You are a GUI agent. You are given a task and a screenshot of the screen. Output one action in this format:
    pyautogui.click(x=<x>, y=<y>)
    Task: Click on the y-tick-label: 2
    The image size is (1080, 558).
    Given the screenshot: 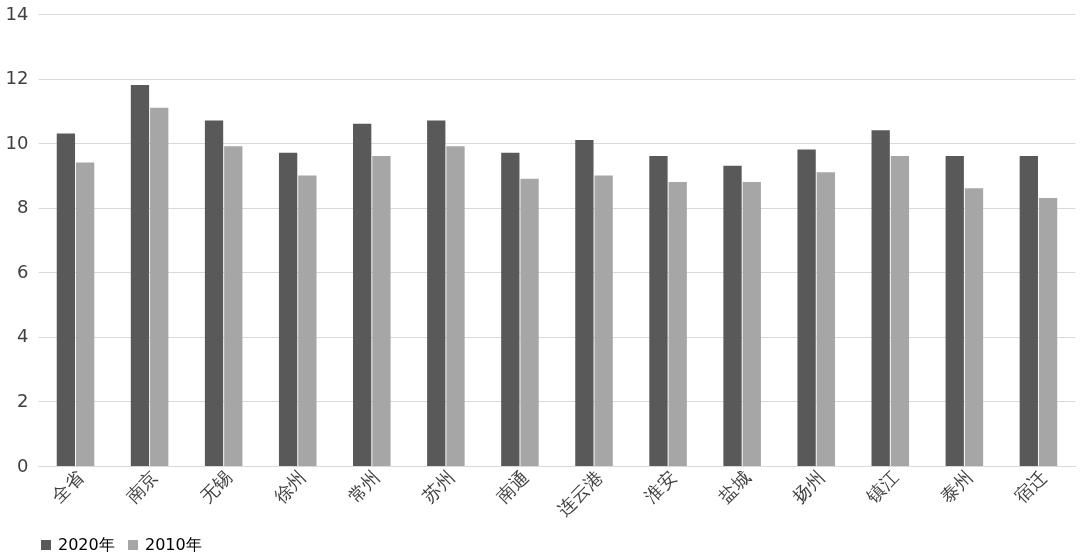 What is the action you would take?
    pyautogui.click(x=23, y=400)
    